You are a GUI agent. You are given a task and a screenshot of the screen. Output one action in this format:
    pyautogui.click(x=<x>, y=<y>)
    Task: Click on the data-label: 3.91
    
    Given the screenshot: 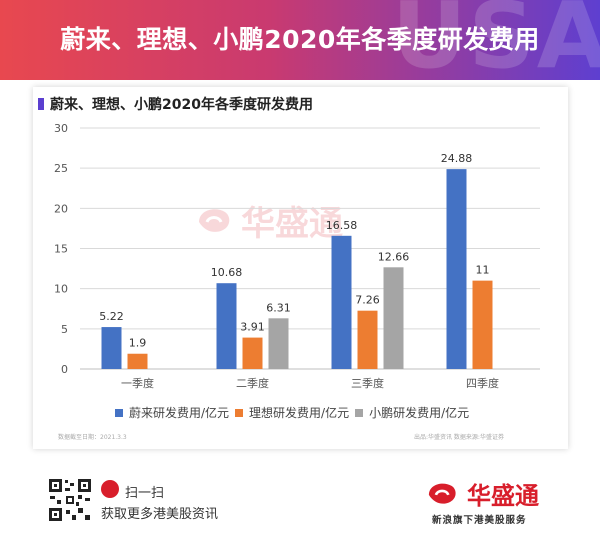 What is the action you would take?
    pyautogui.click(x=252, y=327)
    